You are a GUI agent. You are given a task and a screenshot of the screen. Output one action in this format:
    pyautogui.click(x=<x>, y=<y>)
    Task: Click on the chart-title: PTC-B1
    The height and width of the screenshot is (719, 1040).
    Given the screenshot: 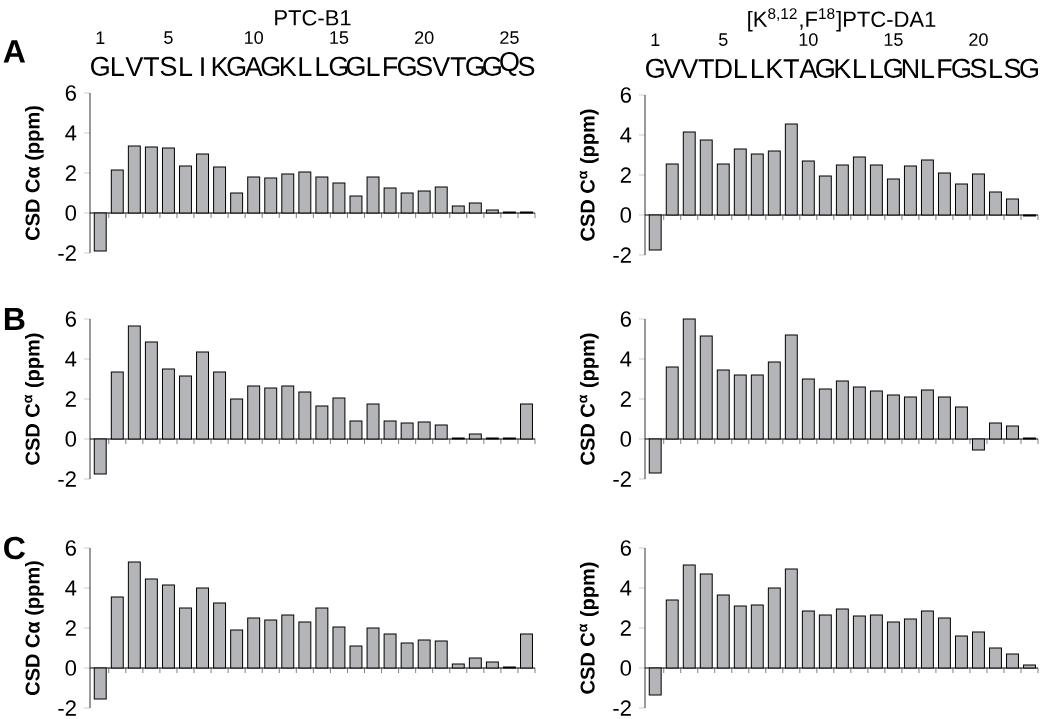 What is the action you would take?
    pyautogui.click(x=313, y=18)
    